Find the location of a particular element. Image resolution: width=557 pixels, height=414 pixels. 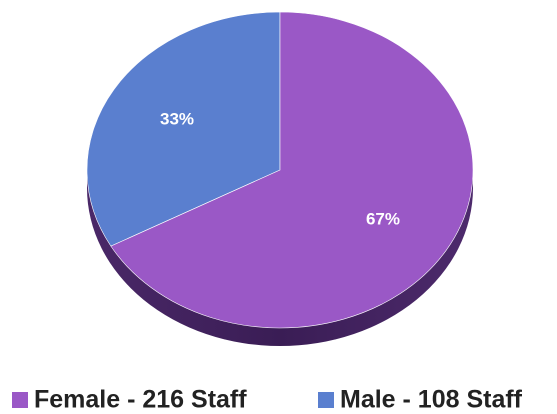

data-label: 33% is located at coordinates (177, 119).